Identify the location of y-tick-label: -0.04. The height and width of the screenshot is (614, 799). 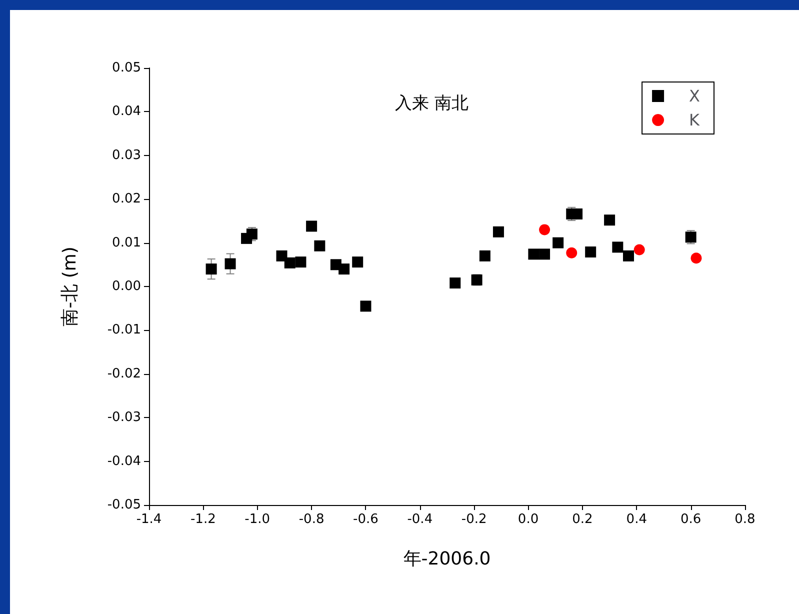
(124, 461).